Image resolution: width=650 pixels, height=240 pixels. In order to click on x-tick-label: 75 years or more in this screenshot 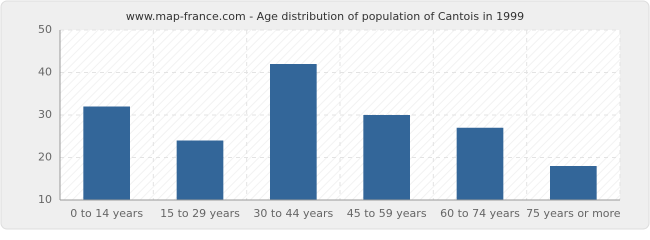, I will do `click(573, 213)`.